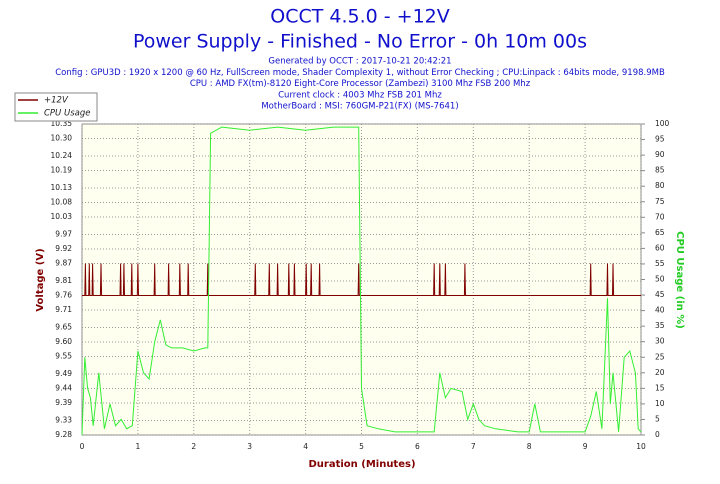  What do you see at coordinates (679, 280) in the screenshot?
I see `y2-axis-label: CPU Usage (in %)` at bounding box center [679, 280].